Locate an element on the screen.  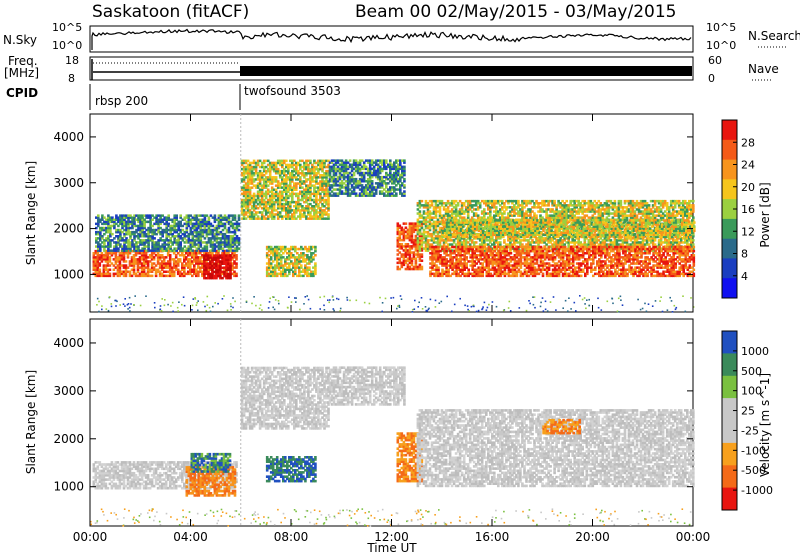
freq-label: Freq. is located at coordinates (23, 61).